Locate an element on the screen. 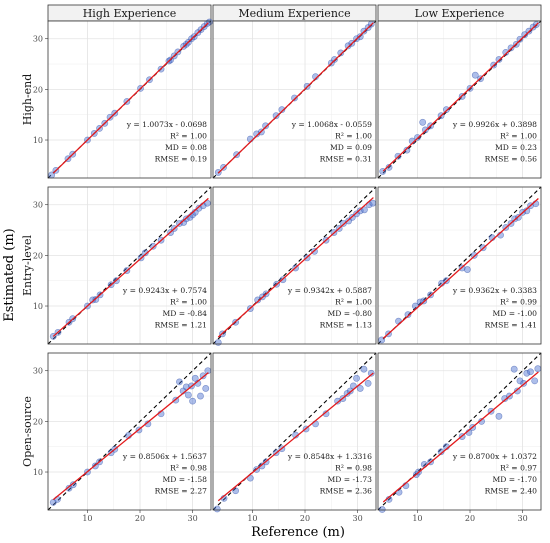  row-label: Open-source is located at coordinates (27, 431).